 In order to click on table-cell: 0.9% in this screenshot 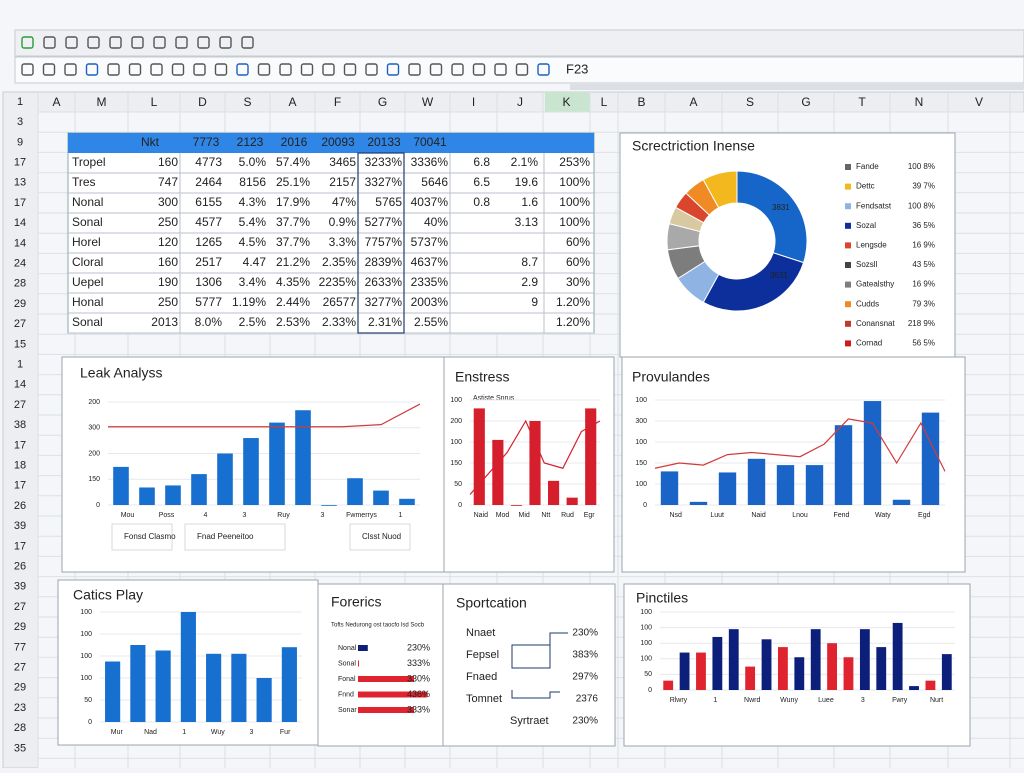, I will do `click(343, 222)`.